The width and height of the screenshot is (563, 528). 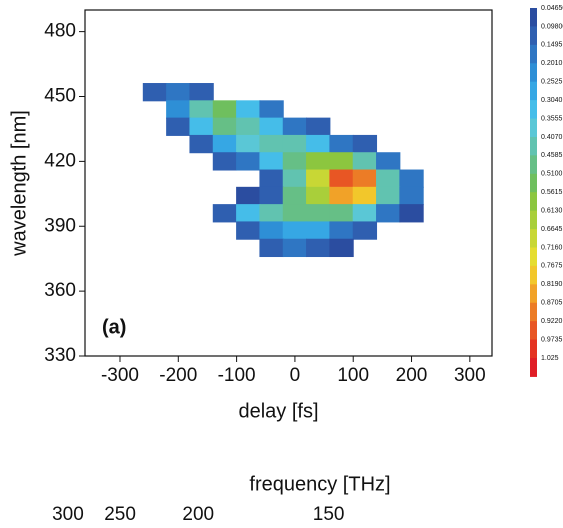 I want to click on colorbar-label: 0.2525, so click(x=552, y=82).